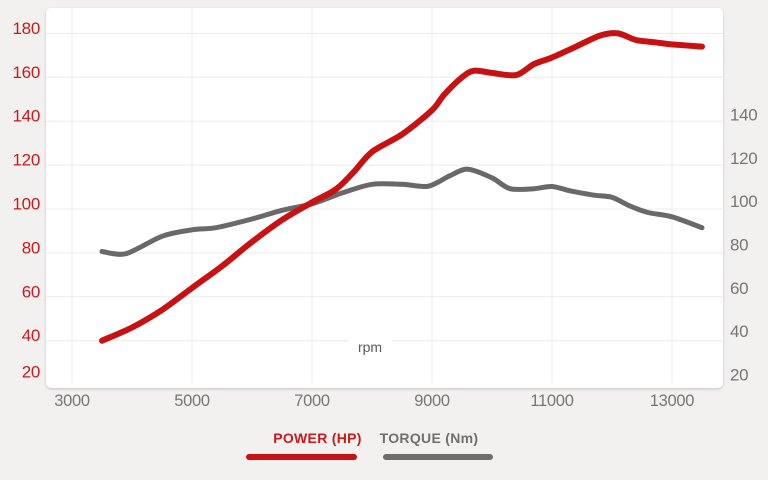  Describe the element at coordinates (739, 245) in the screenshot. I see `right-axis-tick-80: 80` at that location.